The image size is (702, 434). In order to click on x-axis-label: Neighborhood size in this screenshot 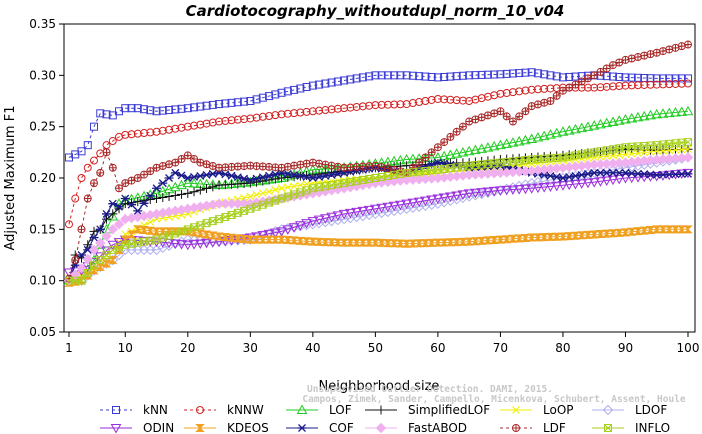, I will do `click(379, 386)`.